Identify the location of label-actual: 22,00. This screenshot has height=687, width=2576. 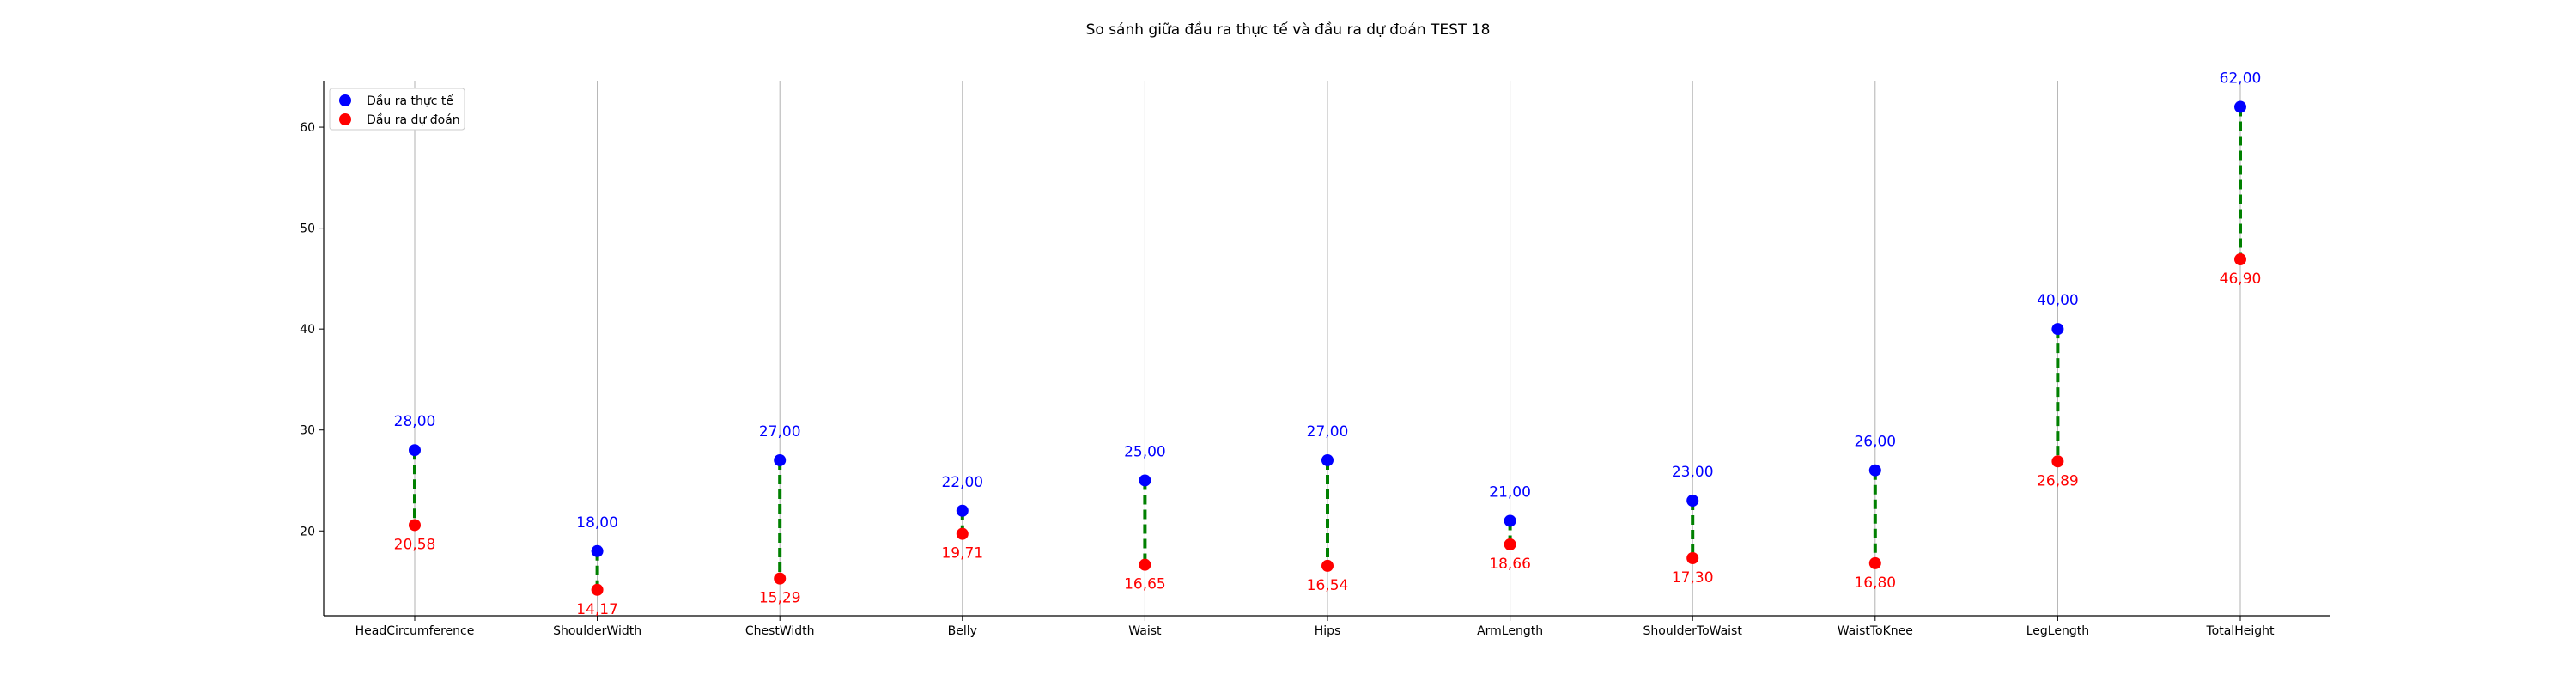
(962, 482).